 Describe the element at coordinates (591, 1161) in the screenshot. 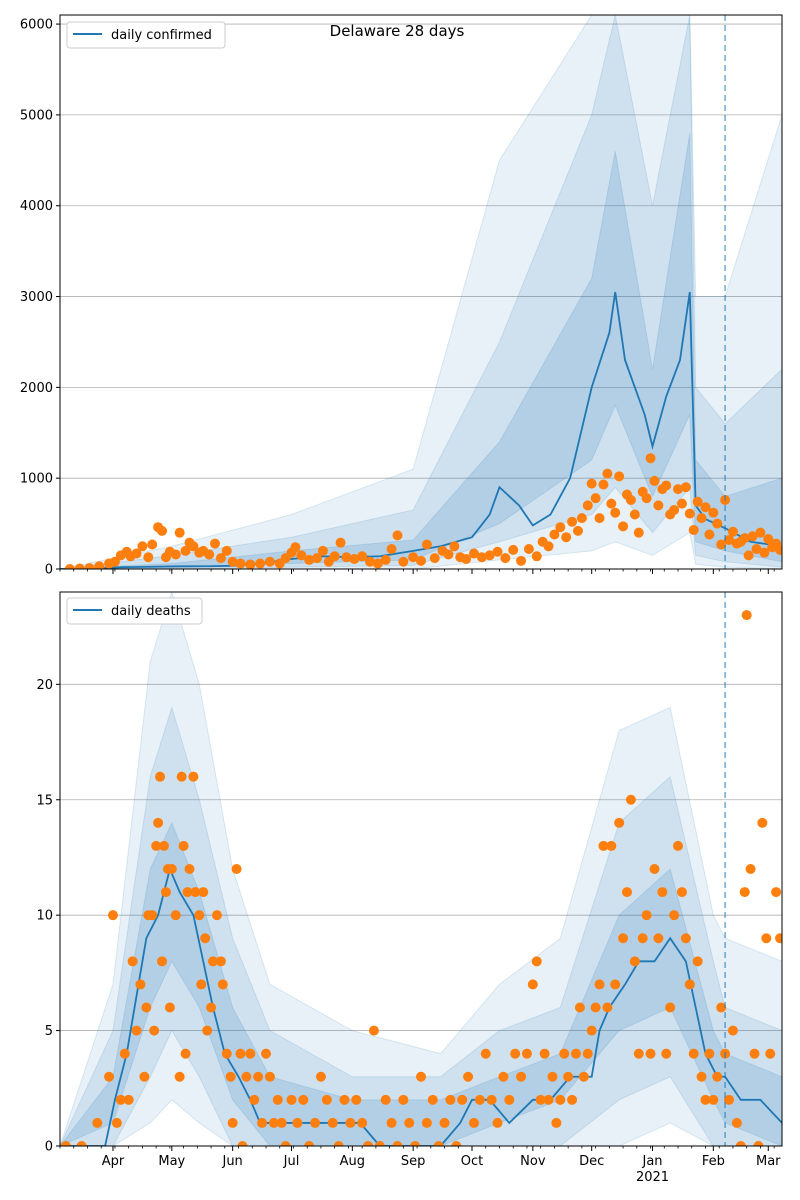

I see `x-tick-label: Dec` at that location.